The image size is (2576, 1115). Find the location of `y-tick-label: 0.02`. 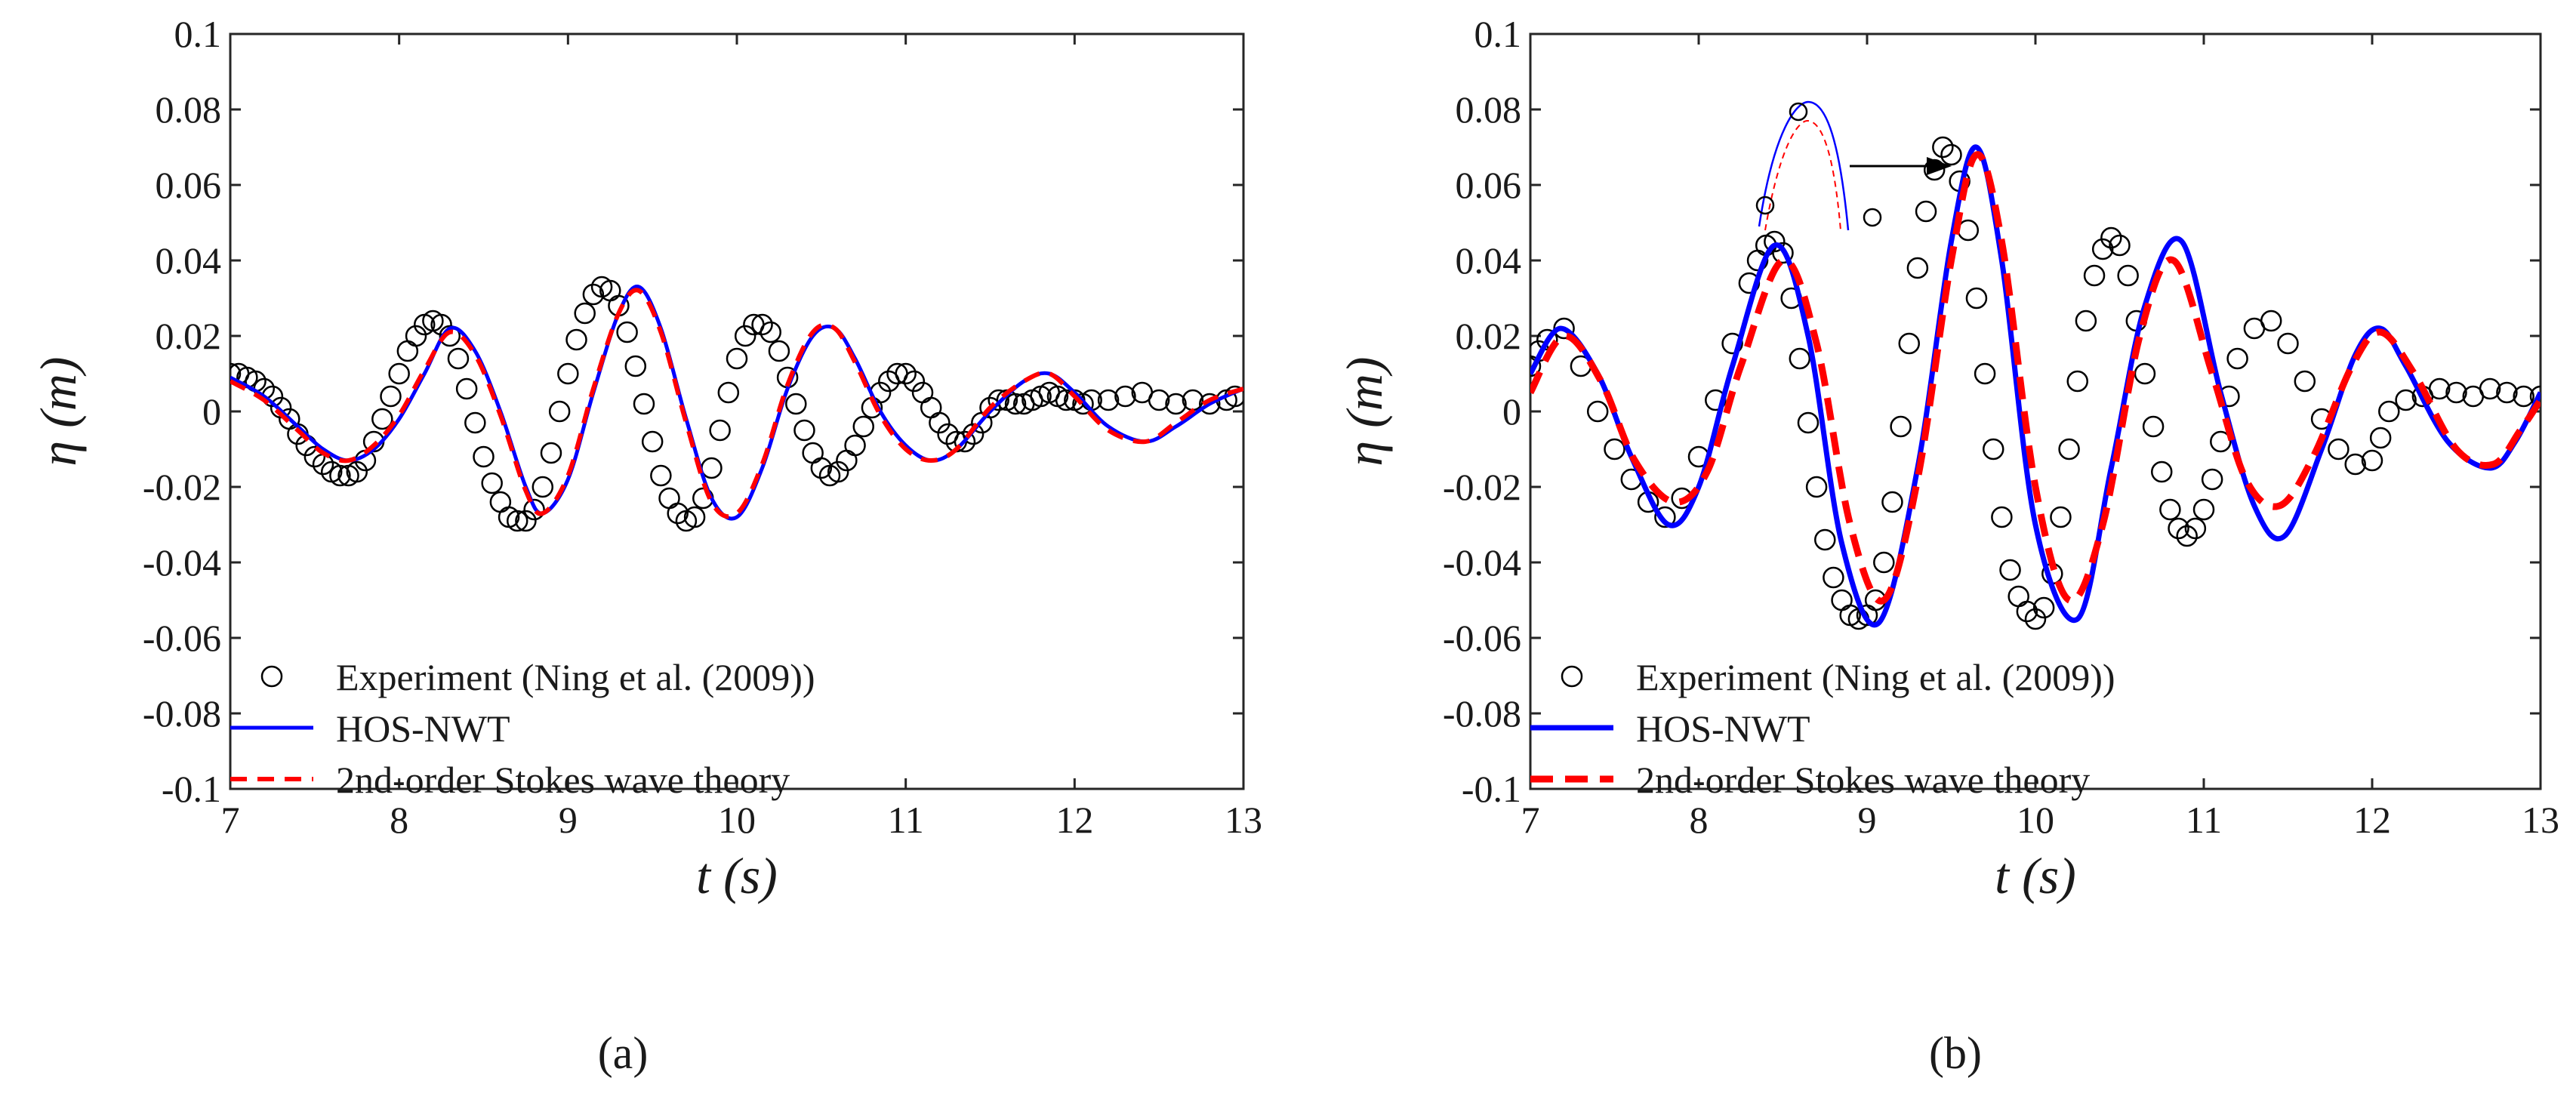

y-tick-label: 0.02 is located at coordinates (189, 336).